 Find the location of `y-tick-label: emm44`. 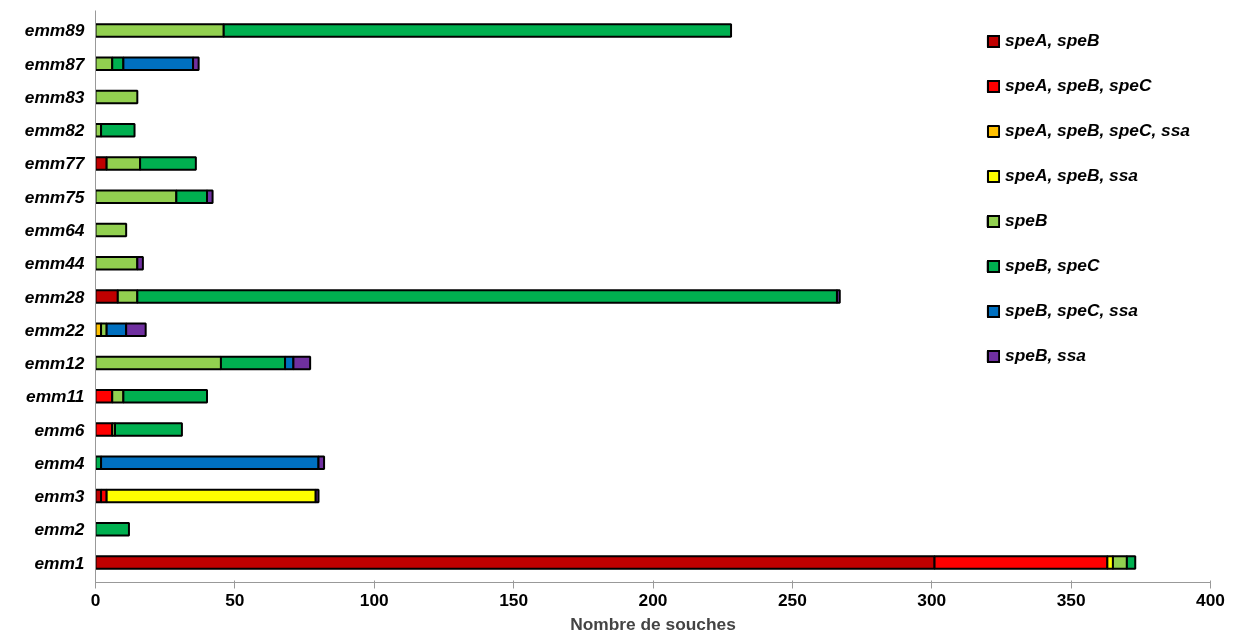

y-tick-label: emm44 is located at coordinates (54, 263).